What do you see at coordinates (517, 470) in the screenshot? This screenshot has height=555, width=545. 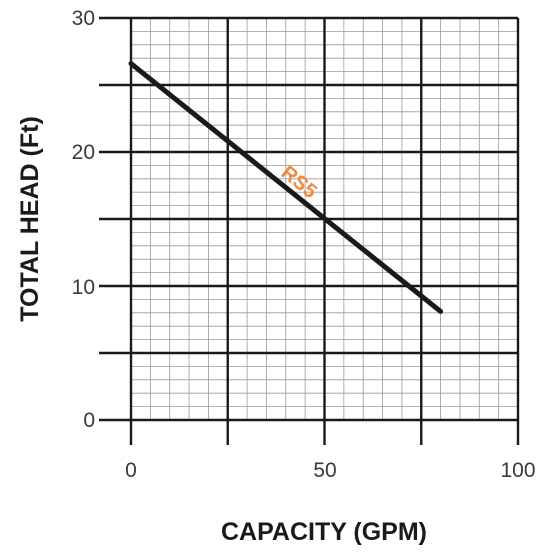 I see `x-tick-label-100: 100` at bounding box center [517, 470].